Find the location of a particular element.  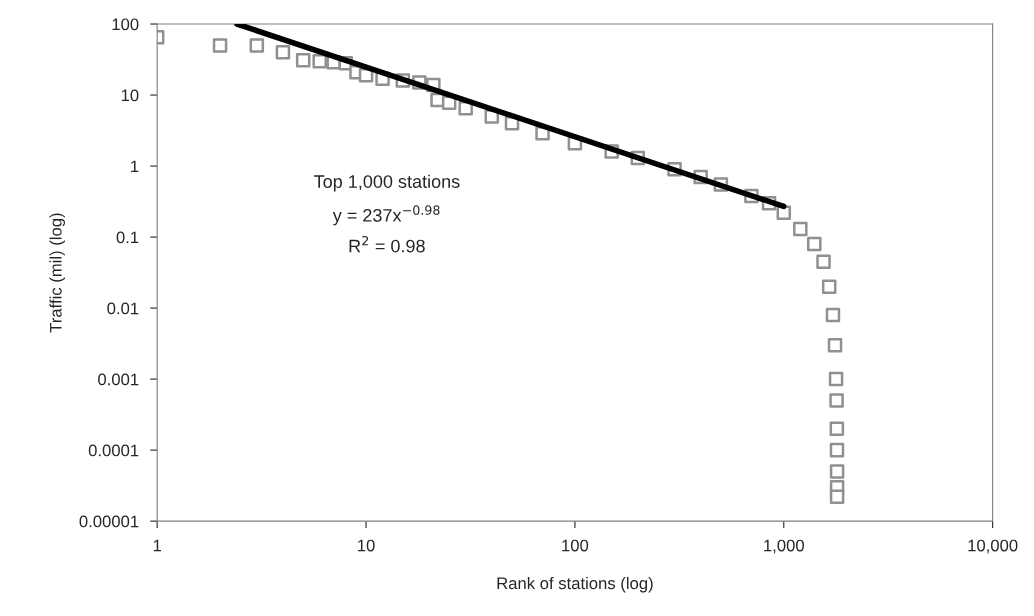

y-tick-label: 0.01 is located at coordinates (123, 308).